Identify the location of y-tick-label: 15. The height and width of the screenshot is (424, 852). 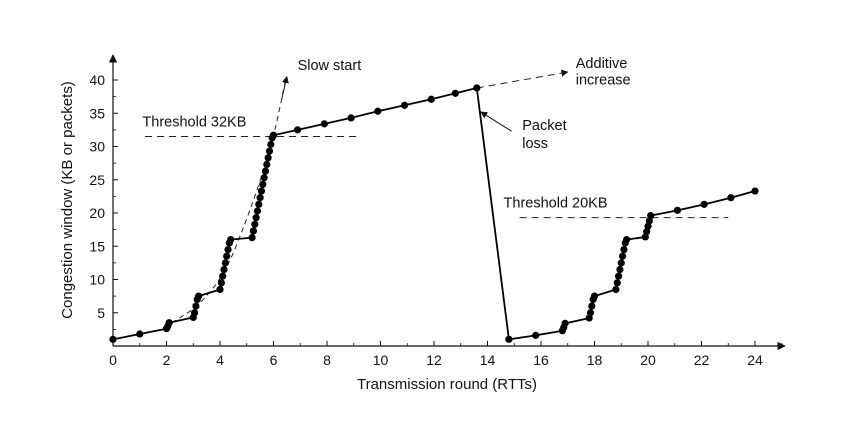
(97, 246).